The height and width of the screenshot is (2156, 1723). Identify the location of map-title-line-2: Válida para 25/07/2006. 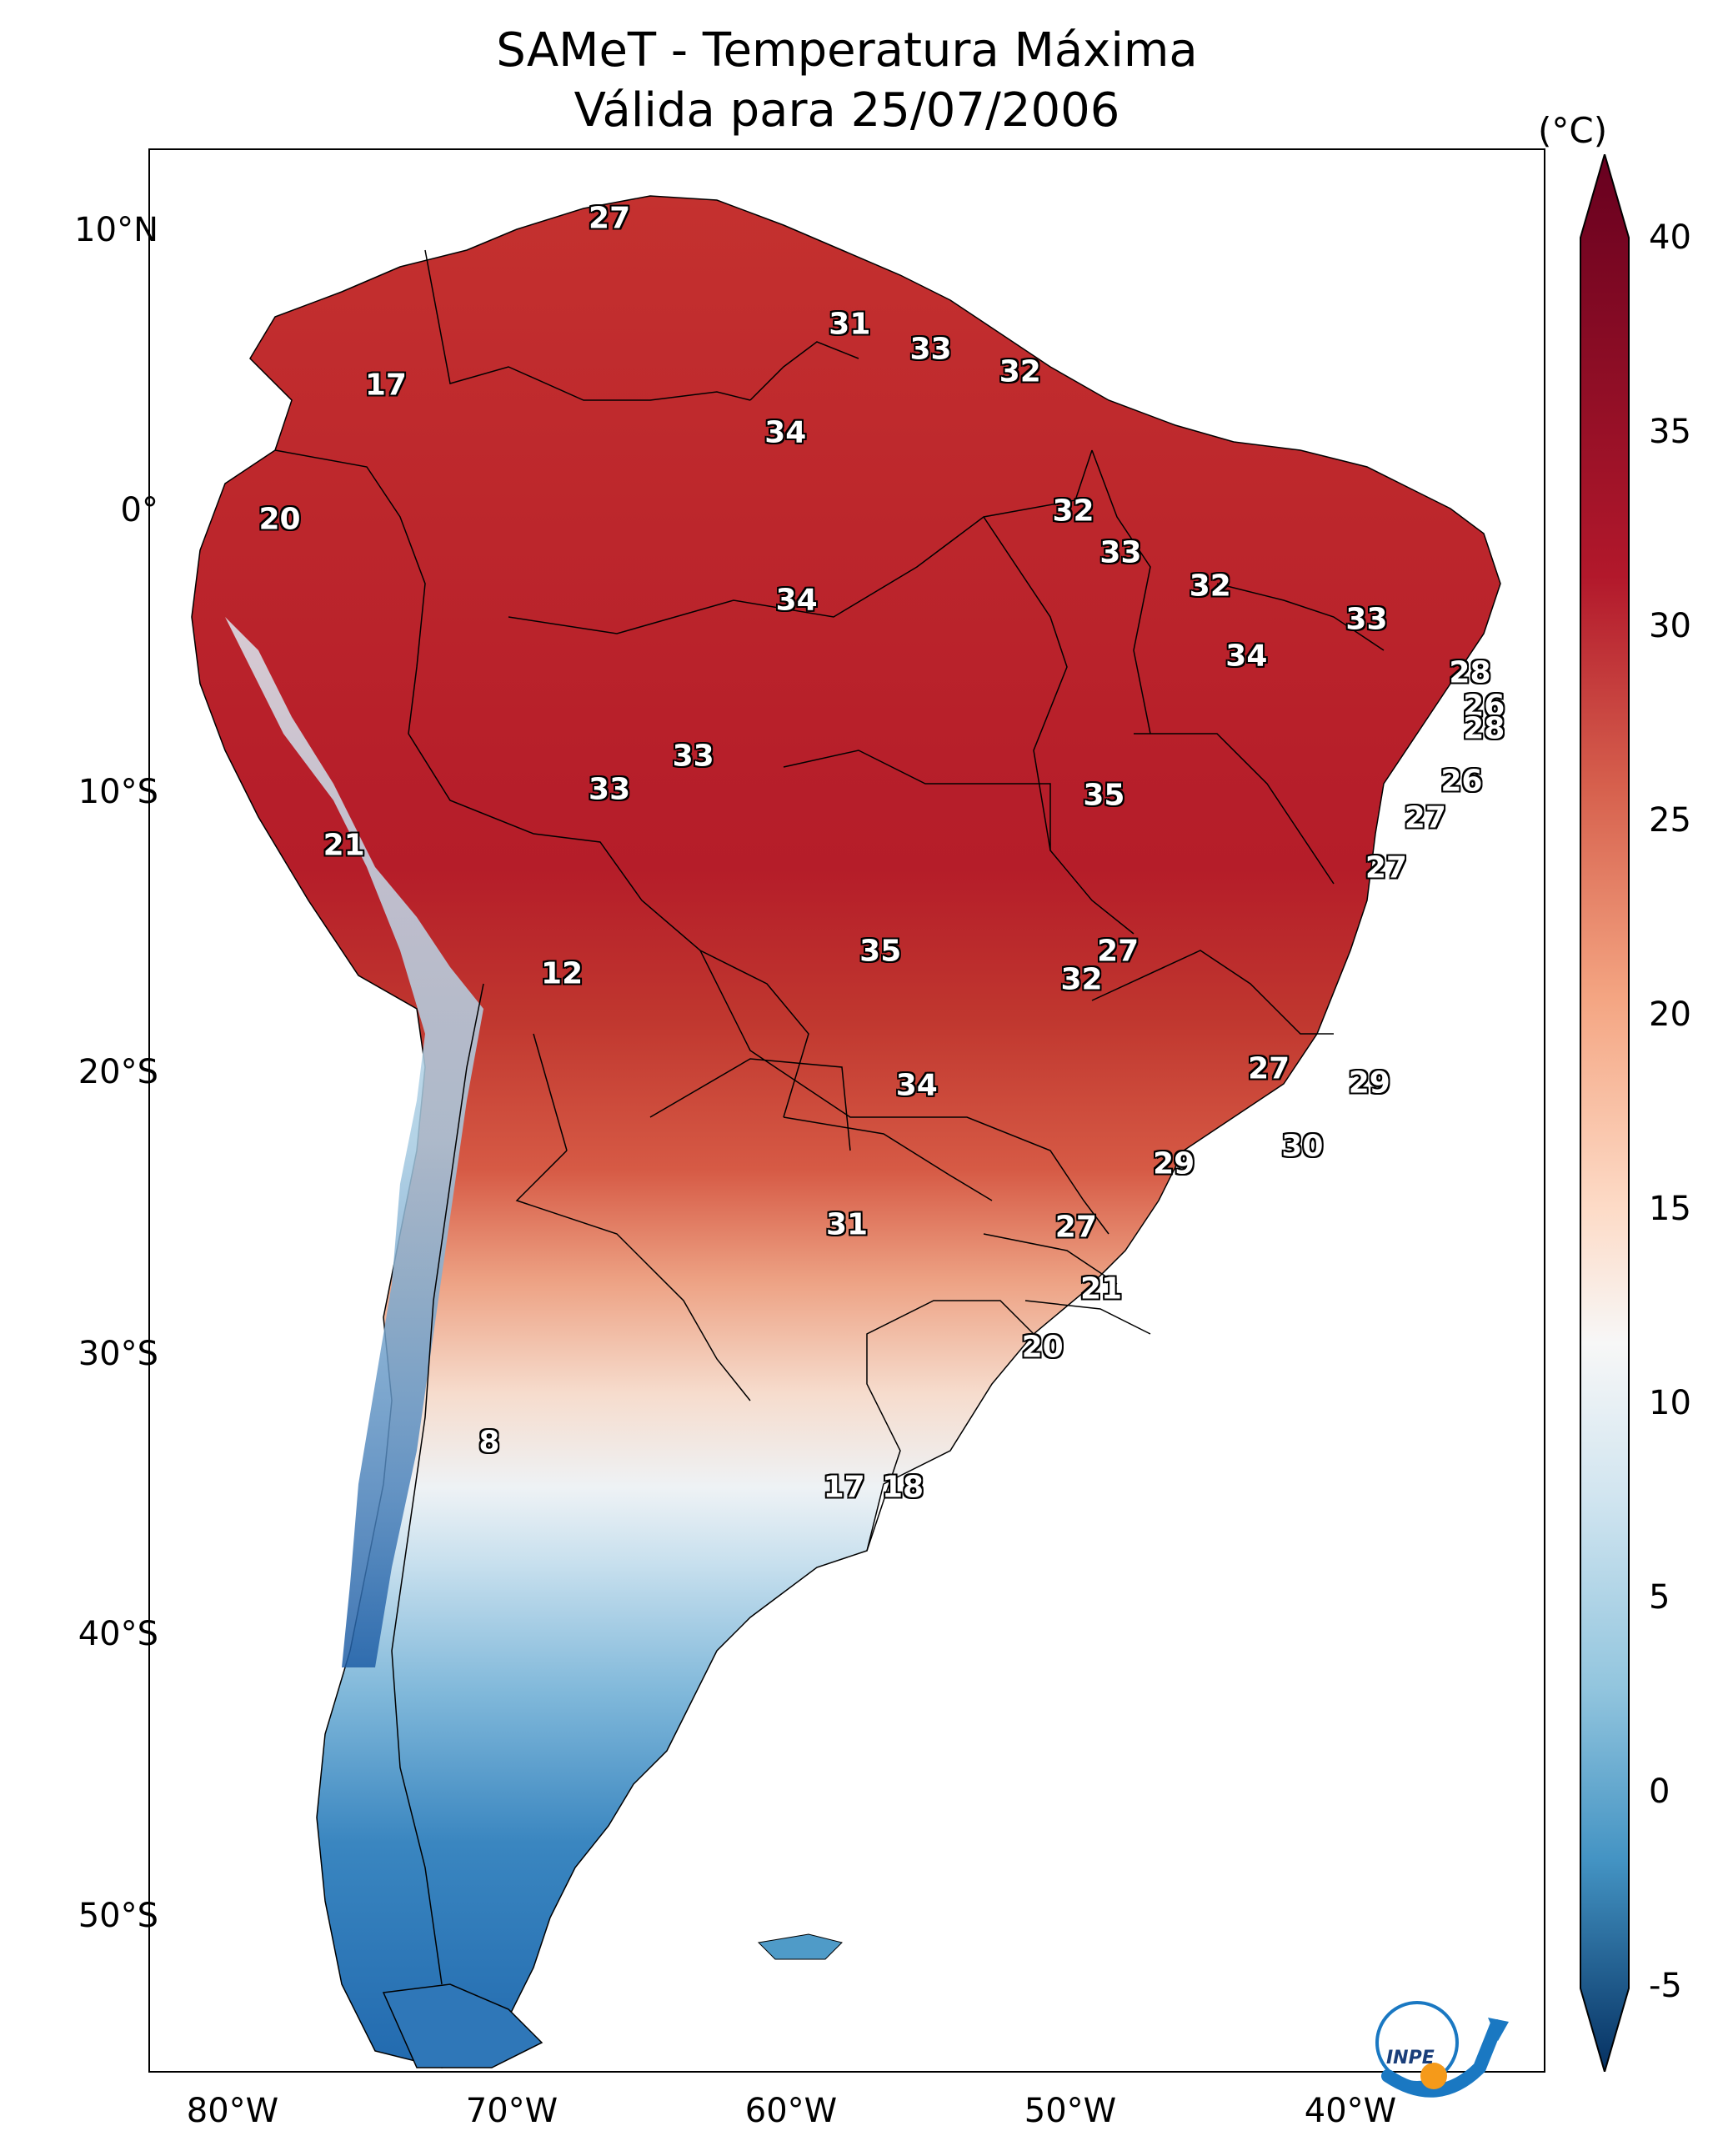
(846, 110).